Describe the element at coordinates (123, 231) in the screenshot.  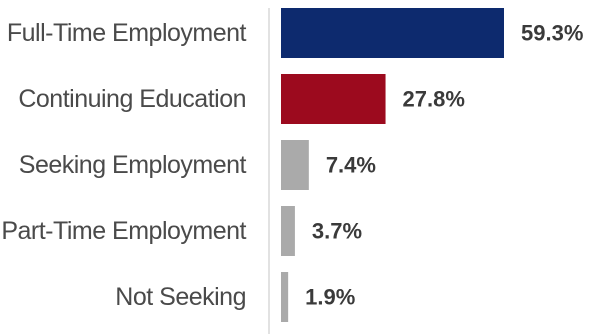
I see `category-label-part-time-employment: Part-Time Employment` at that location.